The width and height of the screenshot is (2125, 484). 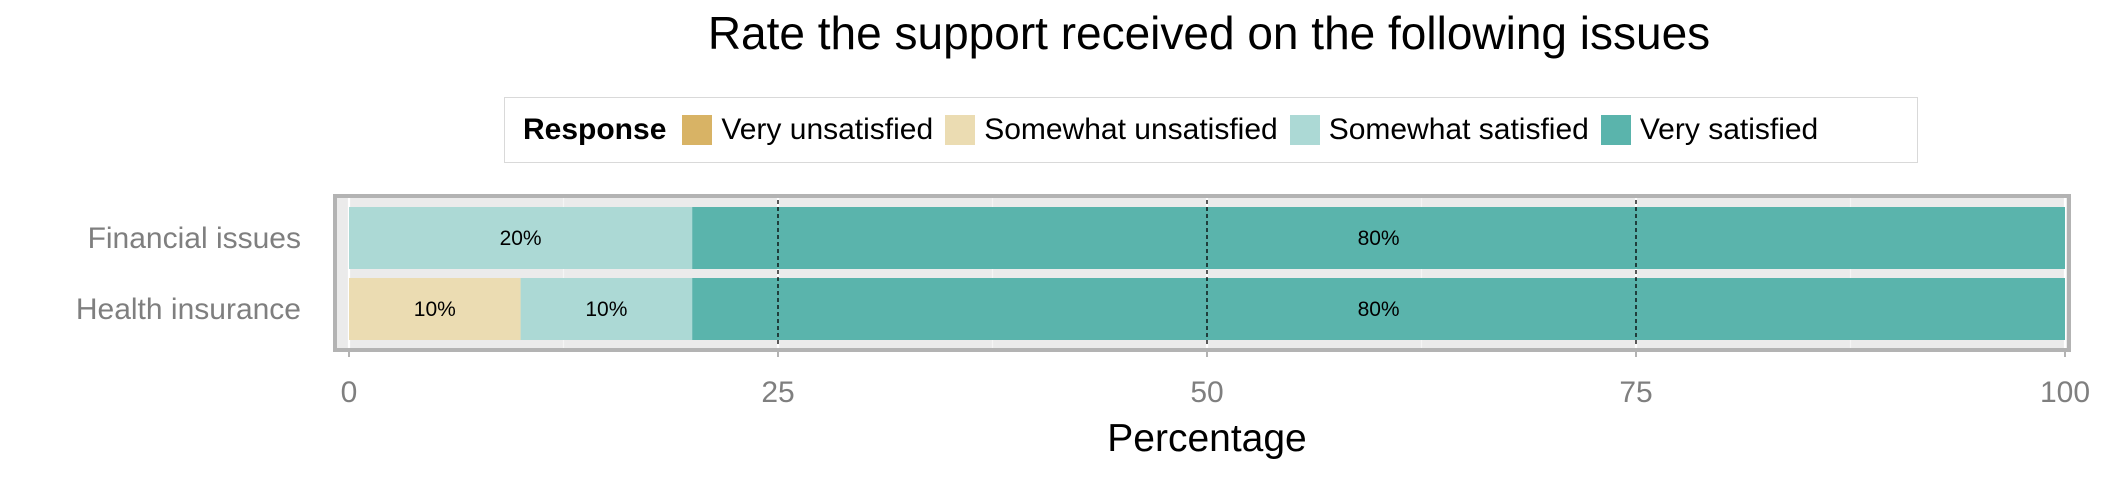 I want to click on legend-label: Very satisfied, so click(x=1729, y=129).